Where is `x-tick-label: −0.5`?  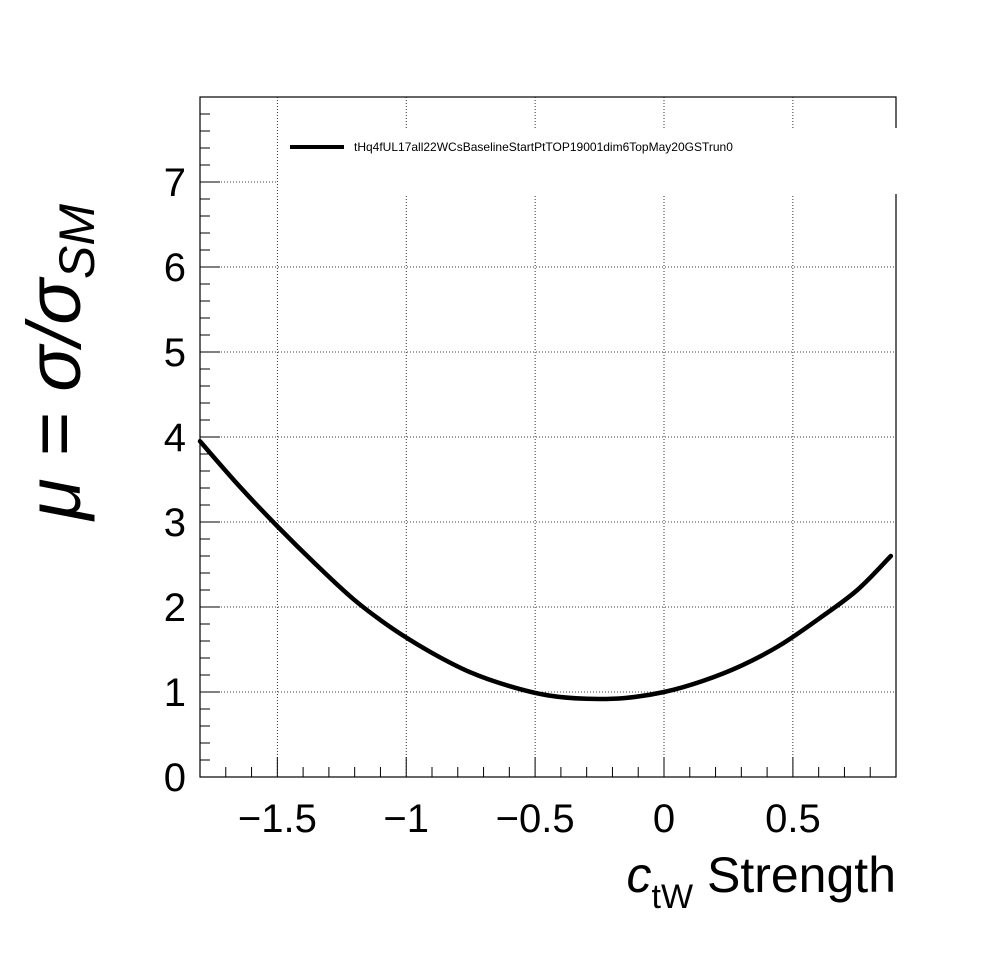
x-tick-label: −0.5 is located at coordinates (535, 819).